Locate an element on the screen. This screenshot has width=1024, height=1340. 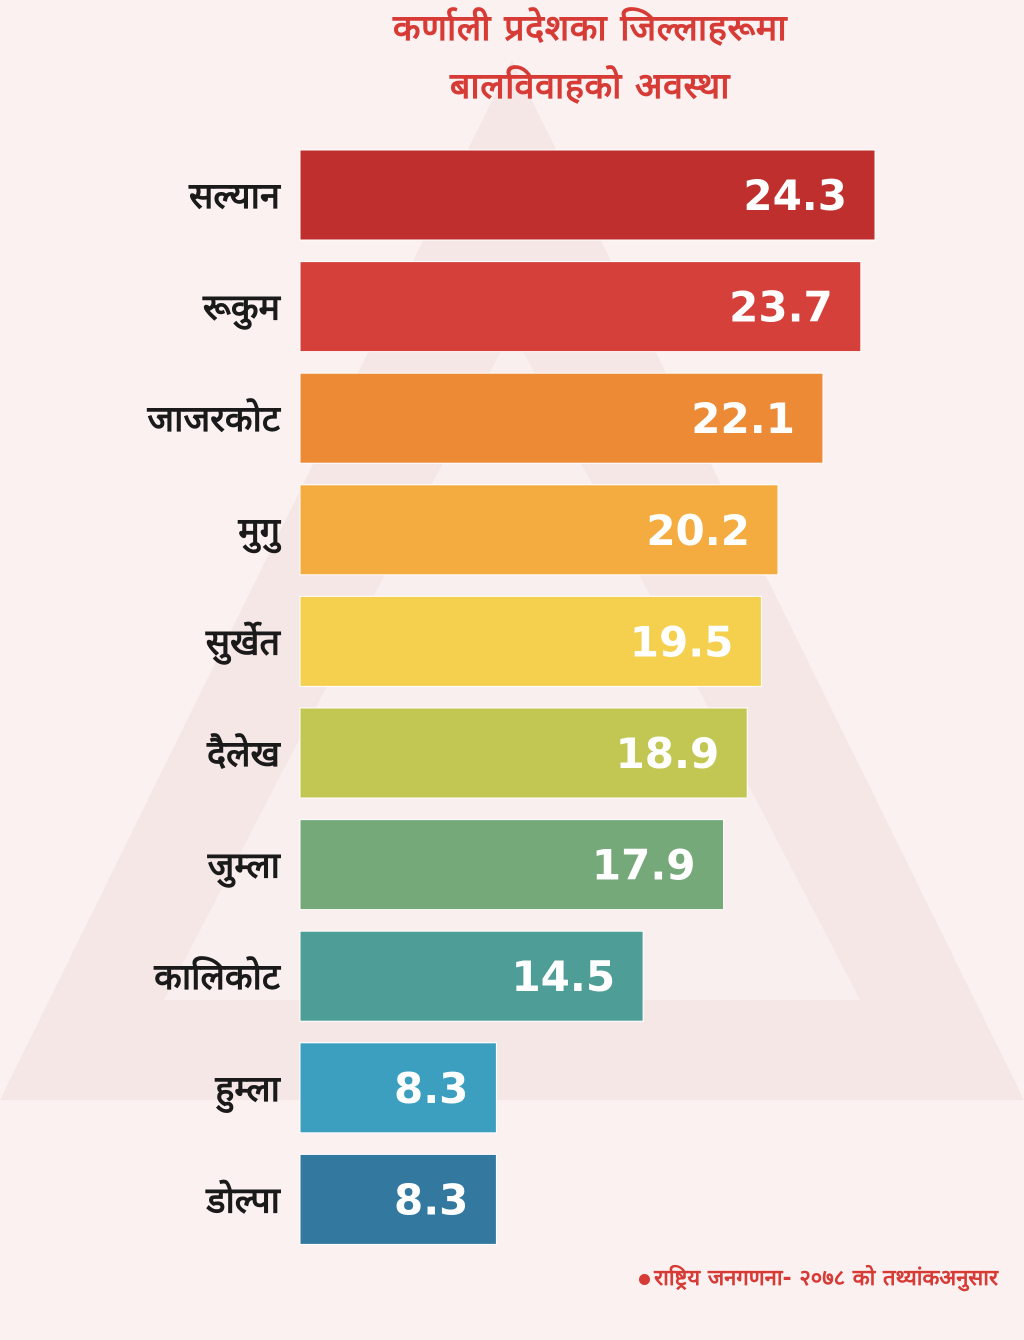
category-label-3: जाजरकोट is located at coordinates (213, 419).